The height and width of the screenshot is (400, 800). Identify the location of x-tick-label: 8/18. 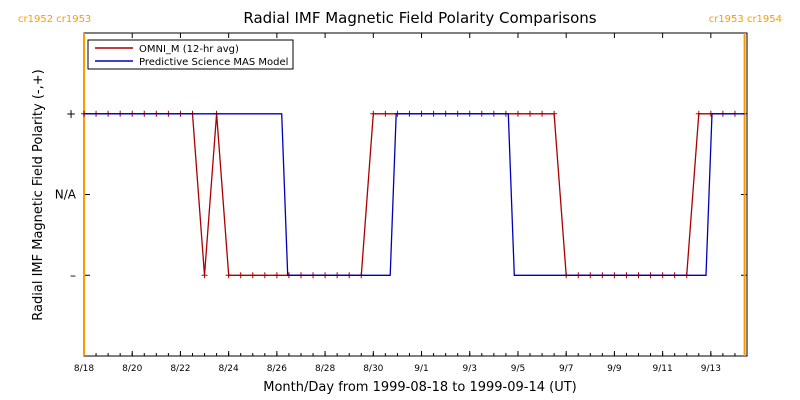
(84, 369).